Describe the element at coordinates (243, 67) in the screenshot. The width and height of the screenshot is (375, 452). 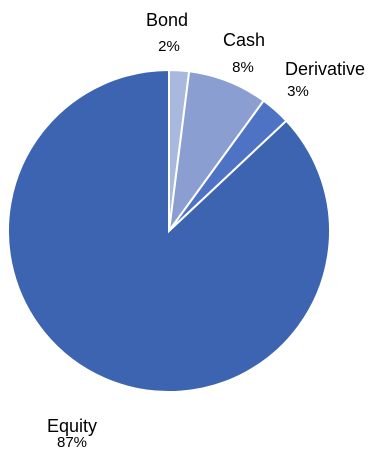
I see `percent-label-cash: 8%` at that location.